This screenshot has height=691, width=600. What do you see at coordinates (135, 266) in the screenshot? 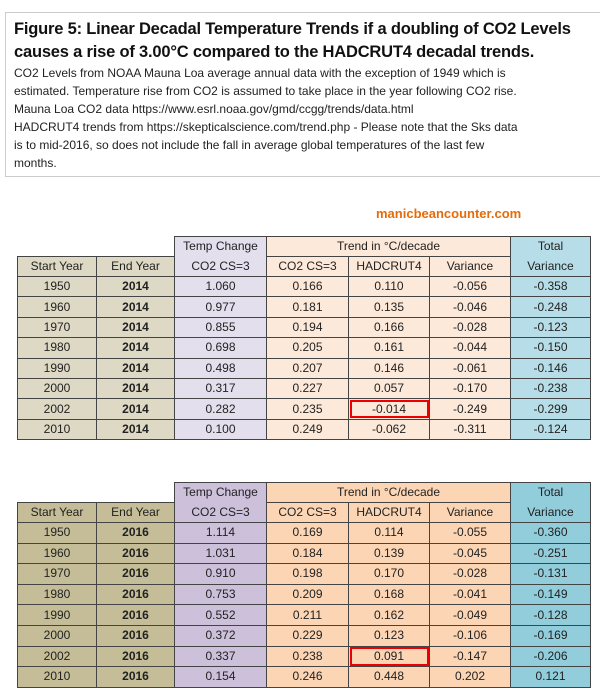
I see `header-end-year: End Year` at bounding box center [135, 266].